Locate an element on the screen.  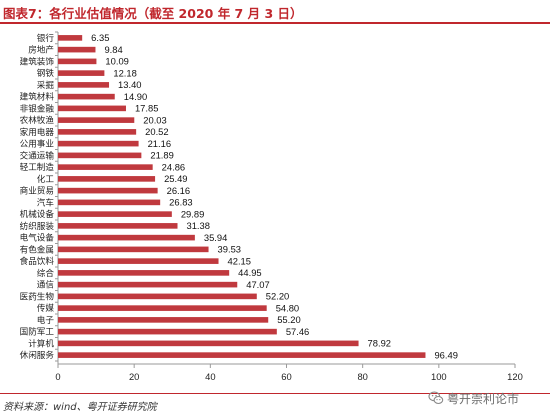
category-label: 电气设备 is located at coordinates (37, 238).